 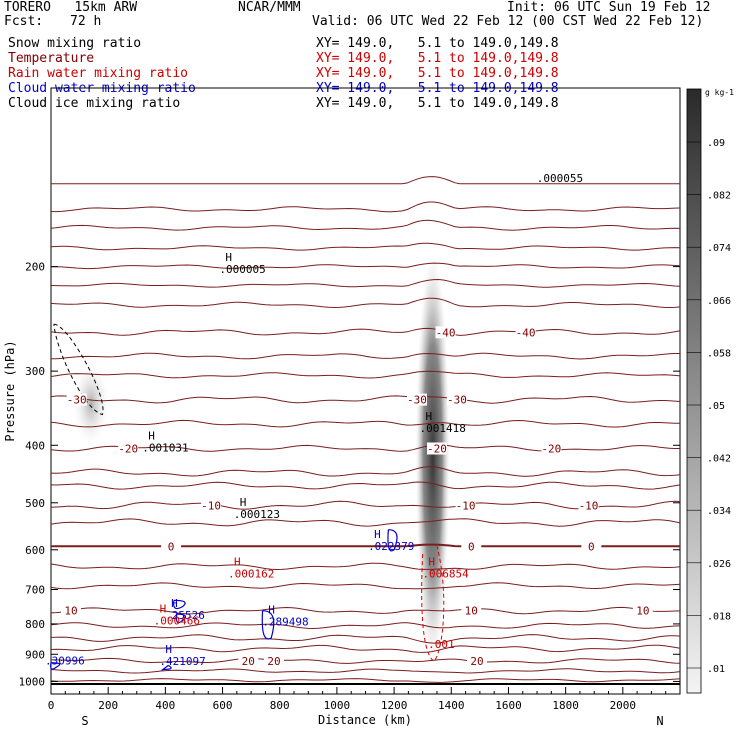 I want to click on max-value-label: .000162, so click(x=251, y=573).